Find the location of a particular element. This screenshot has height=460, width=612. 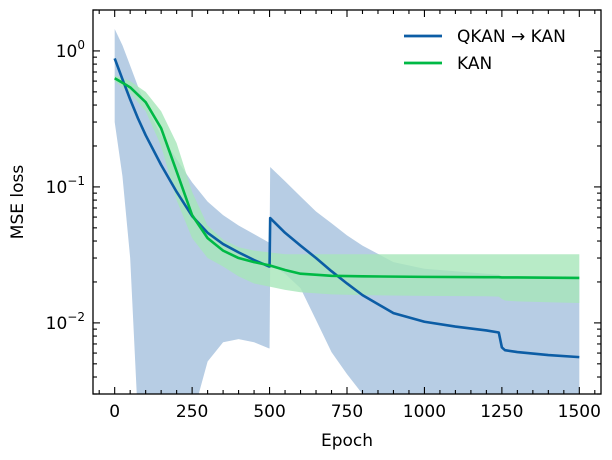

y-tick-label: 10⁻² is located at coordinates (65, 322).